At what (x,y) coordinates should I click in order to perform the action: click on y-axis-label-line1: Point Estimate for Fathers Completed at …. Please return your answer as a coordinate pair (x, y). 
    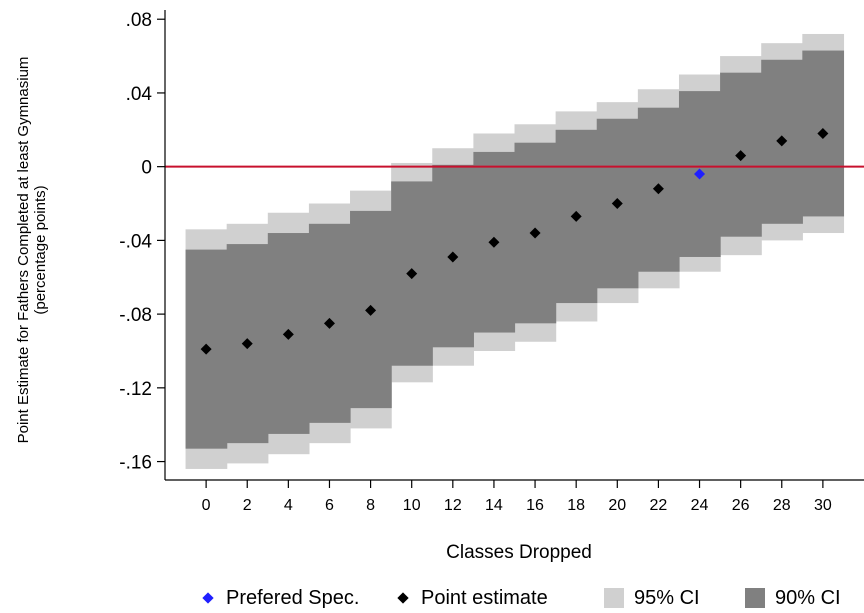
    Looking at the image, I should click on (23, 250).